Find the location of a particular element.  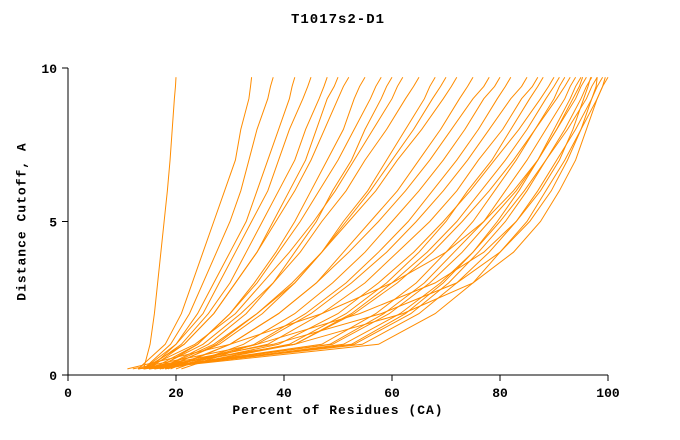

x-axis-label: Percent of Residues (CA) is located at coordinates (338, 410).